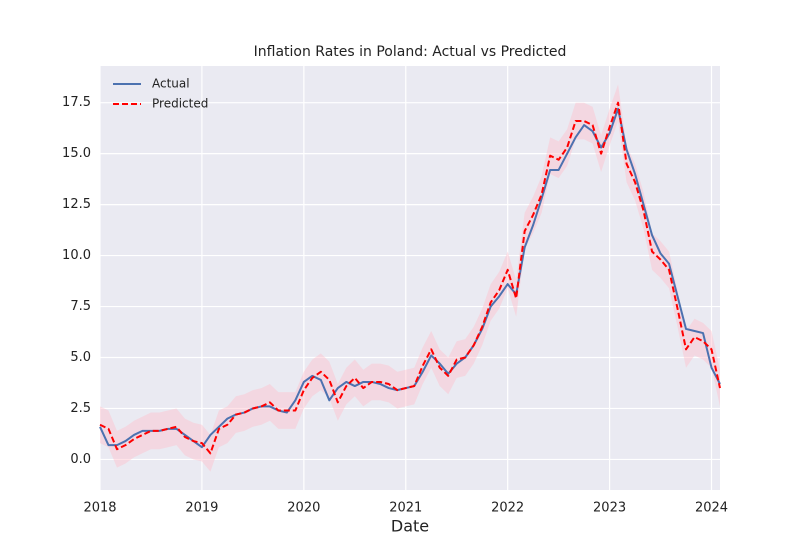 This screenshot has height=554, width=800. Describe the element at coordinates (80, 459) in the screenshot. I see `y-tick-label: 0.0` at that location.